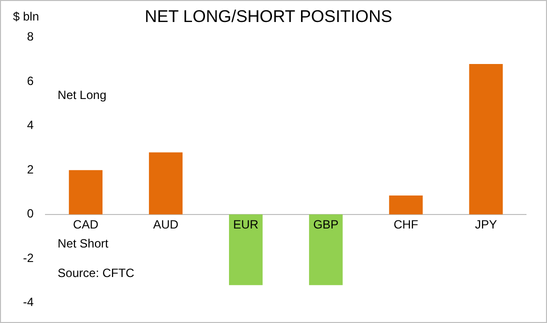 The width and height of the screenshot is (547, 323). Describe the element at coordinates (30, 81) in the screenshot. I see `y-tick-label: 6` at that location.